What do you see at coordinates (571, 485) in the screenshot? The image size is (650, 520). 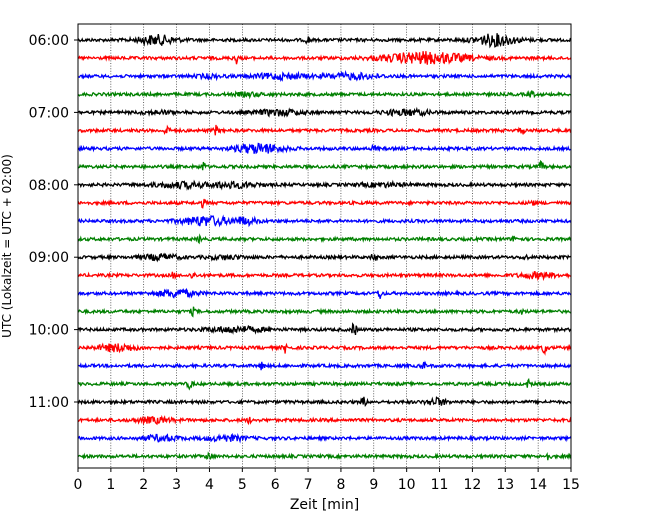 I see `x-tick-label: 15` at bounding box center [571, 485].